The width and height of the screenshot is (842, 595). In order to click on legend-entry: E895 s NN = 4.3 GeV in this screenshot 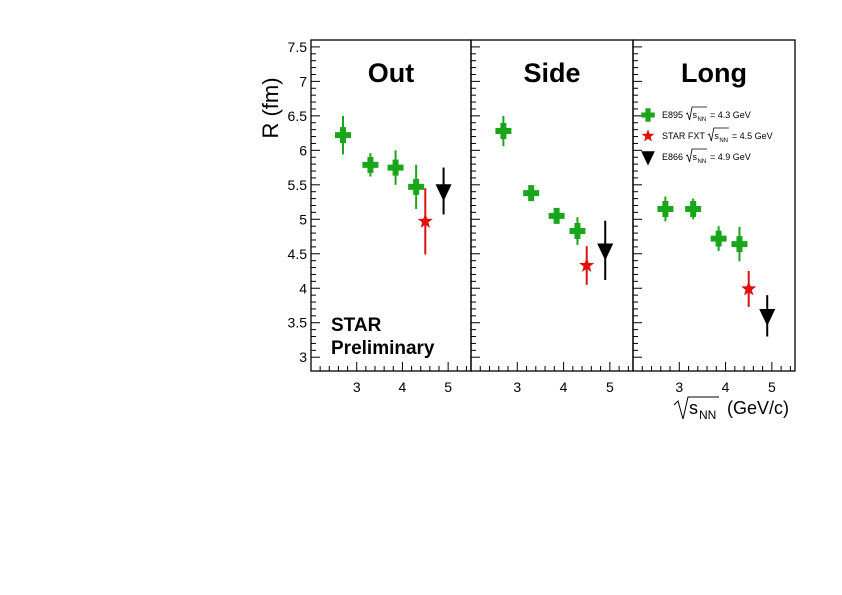, I will do `click(696, 114)`.